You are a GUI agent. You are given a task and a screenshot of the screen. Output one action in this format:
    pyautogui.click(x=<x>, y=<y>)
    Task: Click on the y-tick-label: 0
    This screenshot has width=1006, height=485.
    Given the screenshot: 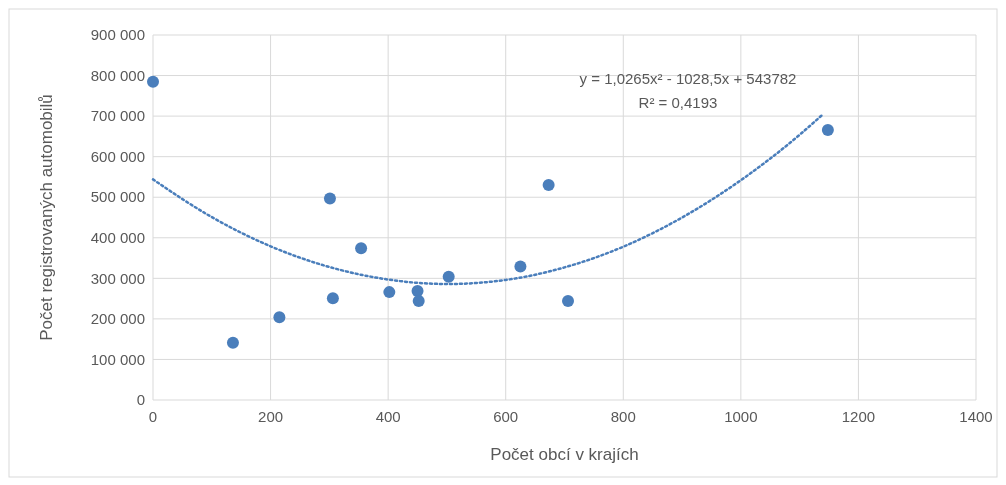 What is the action you would take?
    pyautogui.click(x=140, y=400)
    